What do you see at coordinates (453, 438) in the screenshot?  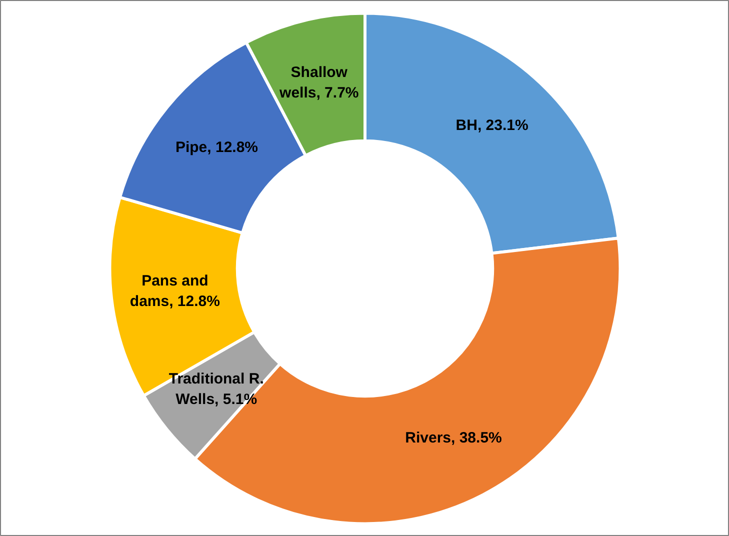 I see `slice-label: Rivers, 38.5%` at bounding box center [453, 438].